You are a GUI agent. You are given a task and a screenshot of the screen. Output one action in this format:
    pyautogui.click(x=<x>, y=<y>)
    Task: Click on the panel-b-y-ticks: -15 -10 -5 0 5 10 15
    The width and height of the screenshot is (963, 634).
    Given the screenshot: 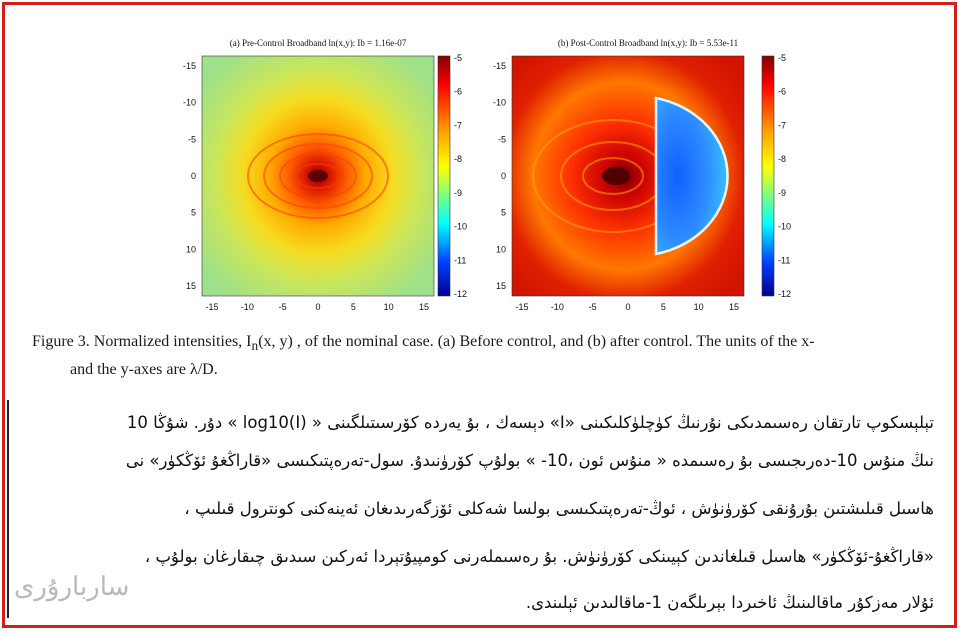 What is the action you would take?
    pyautogui.click(x=499, y=176)
    